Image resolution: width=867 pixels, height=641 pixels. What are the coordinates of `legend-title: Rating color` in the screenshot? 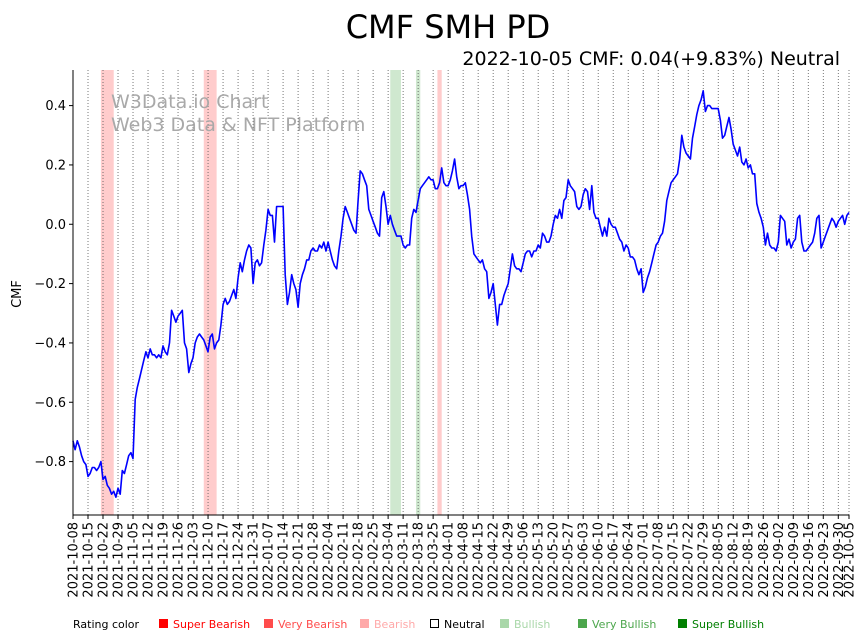 It's located at (106, 624).